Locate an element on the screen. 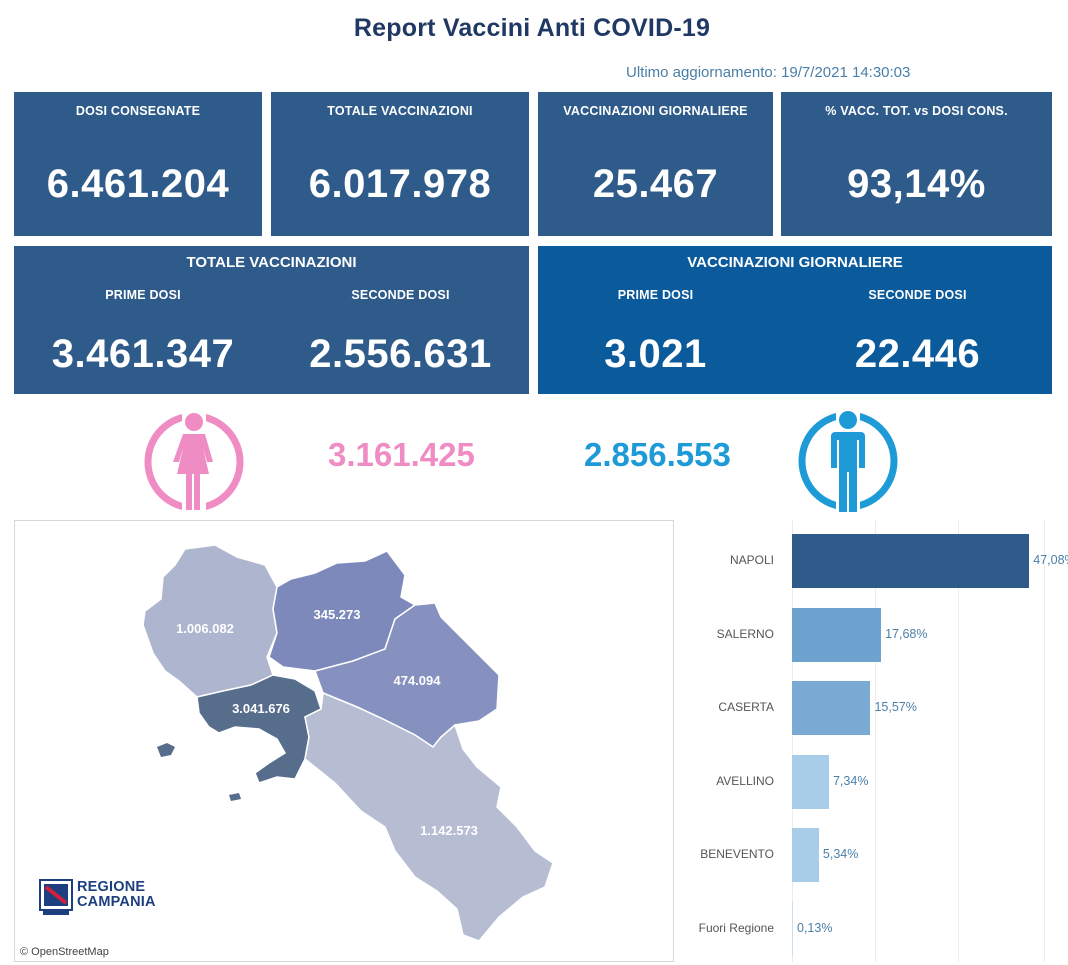  kpi-card-vaccinazioni-giornaliere: VACCINAZIONI GIORNALIERE 25.467 is located at coordinates (655, 164).